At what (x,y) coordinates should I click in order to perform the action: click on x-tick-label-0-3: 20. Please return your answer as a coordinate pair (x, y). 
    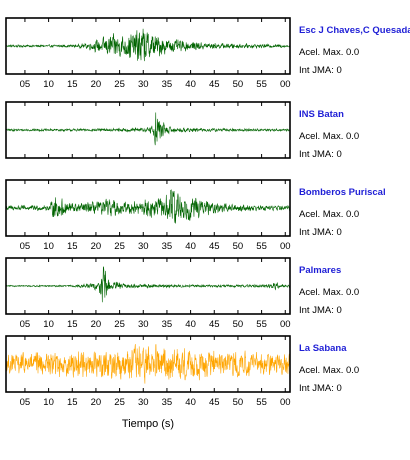
    Looking at the image, I should click on (96, 84).